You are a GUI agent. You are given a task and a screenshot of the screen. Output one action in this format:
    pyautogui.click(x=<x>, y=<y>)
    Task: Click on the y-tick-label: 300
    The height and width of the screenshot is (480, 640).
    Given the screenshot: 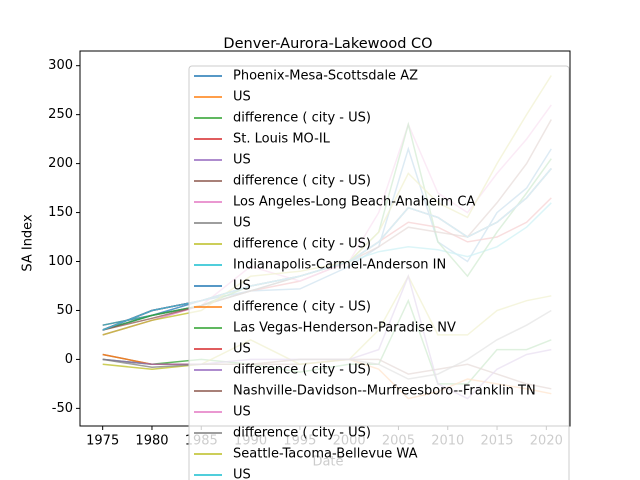 What is the action you would take?
    pyautogui.click(x=60, y=65)
    